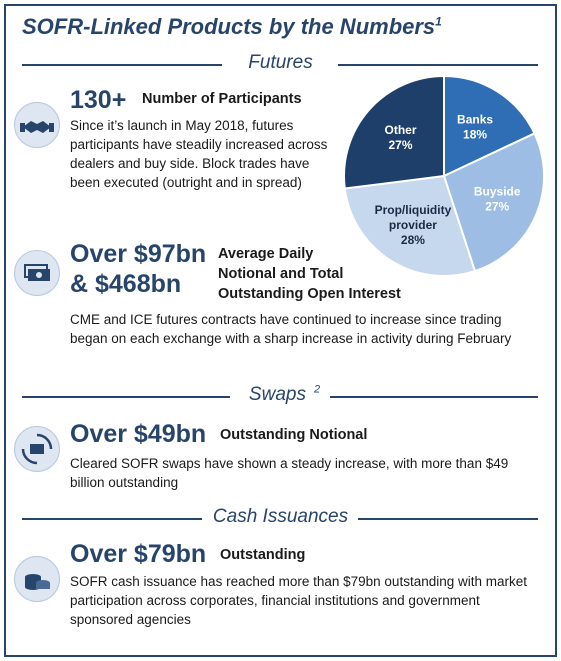  Describe the element at coordinates (413, 225) in the screenshot. I see `pie-label: Prop/liquidity provider 28%` at that location.